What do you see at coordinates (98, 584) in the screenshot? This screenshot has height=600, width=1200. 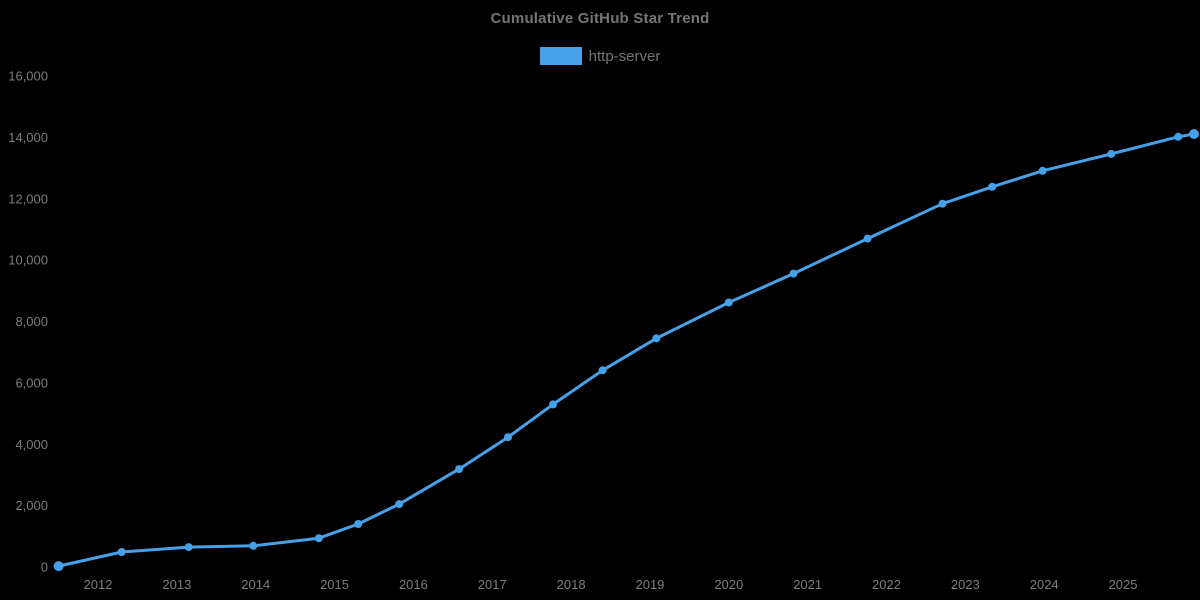 I see `x-tick-label: 2012` at bounding box center [98, 584].